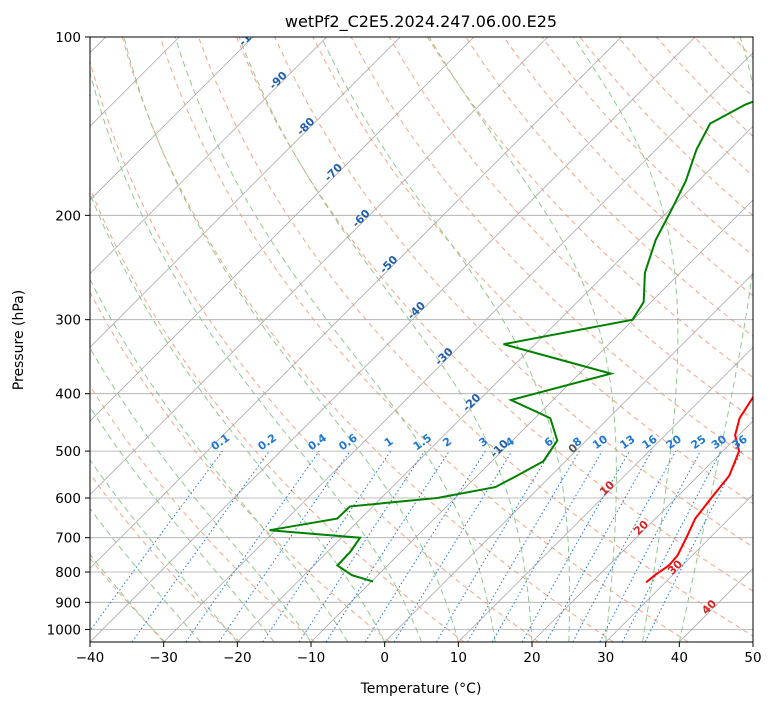 Image resolution: width=775 pixels, height=708 pixels. What do you see at coordinates (422, 442) in the screenshot?
I see `mixing-ratio-label: 1.5` at bounding box center [422, 442].